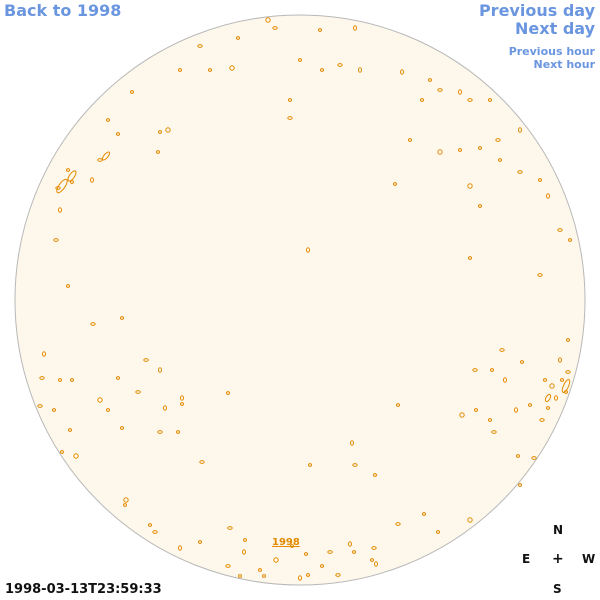 The height and width of the screenshot is (600, 600). What do you see at coordinates (551, 51) in the screenshot?
I see `previous-hour-link: Previous hour` at bounding box center [551, 51].